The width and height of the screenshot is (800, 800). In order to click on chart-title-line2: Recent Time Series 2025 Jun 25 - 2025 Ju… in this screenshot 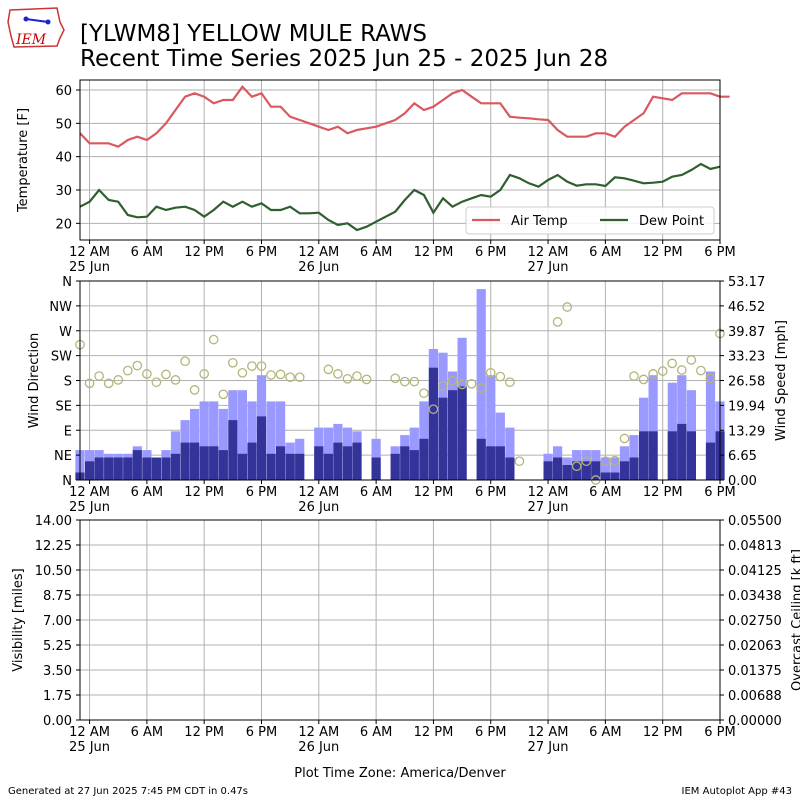, I will do `click(344, 59)`.